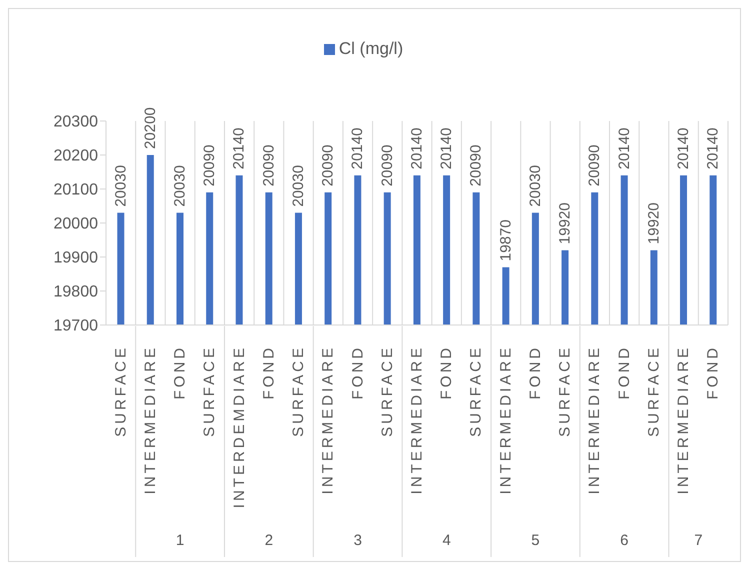  I want to click on y-tick-label: 19800, so click(76, 292).